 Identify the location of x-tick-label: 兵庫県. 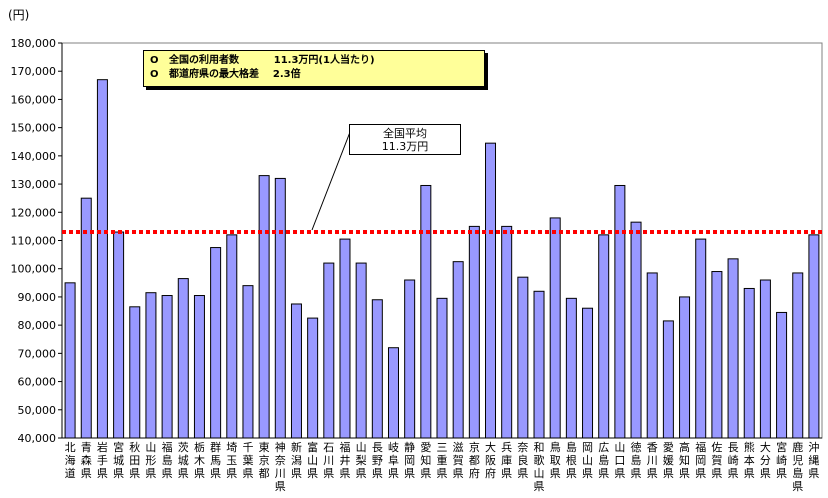
(506, 460).